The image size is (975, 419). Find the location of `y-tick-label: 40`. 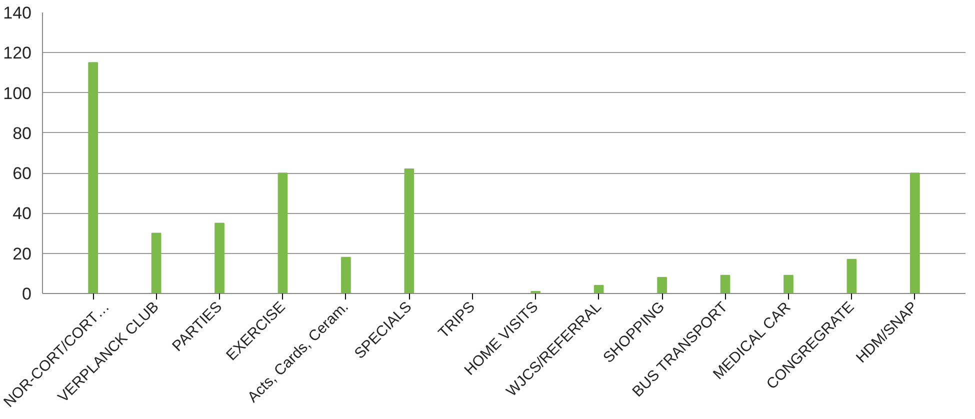

y-tick-label: 40 is located at coordinates (22, 214).